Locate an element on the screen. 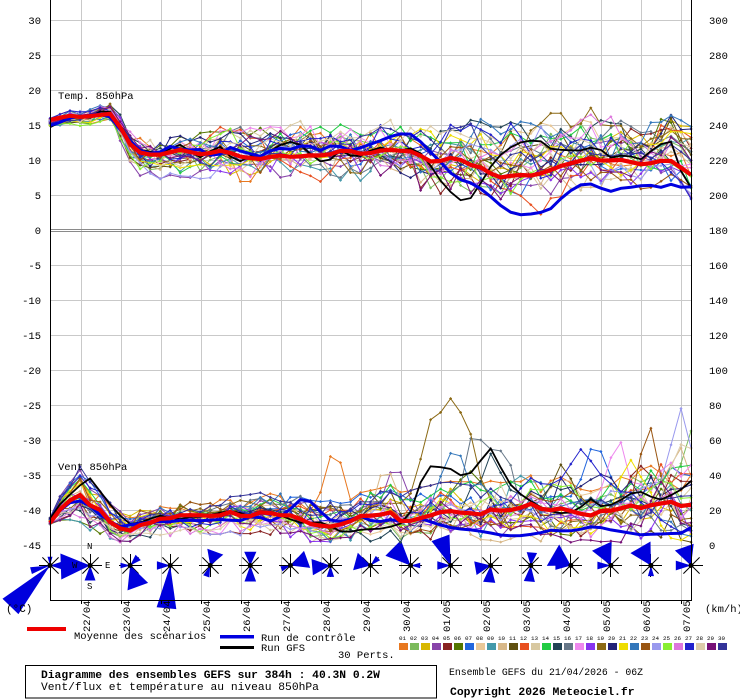  svg-text: Moyenne des scénarios is located at coordinates (140, 637).